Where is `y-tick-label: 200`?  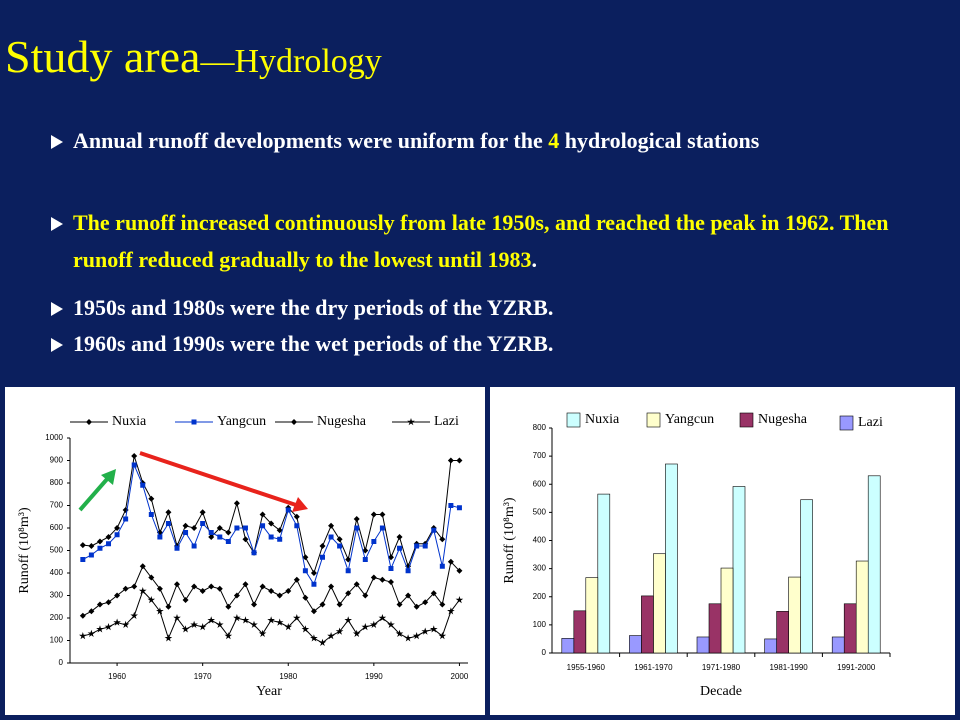 y-tick-label: 200 is located at coordinates (540, 596).